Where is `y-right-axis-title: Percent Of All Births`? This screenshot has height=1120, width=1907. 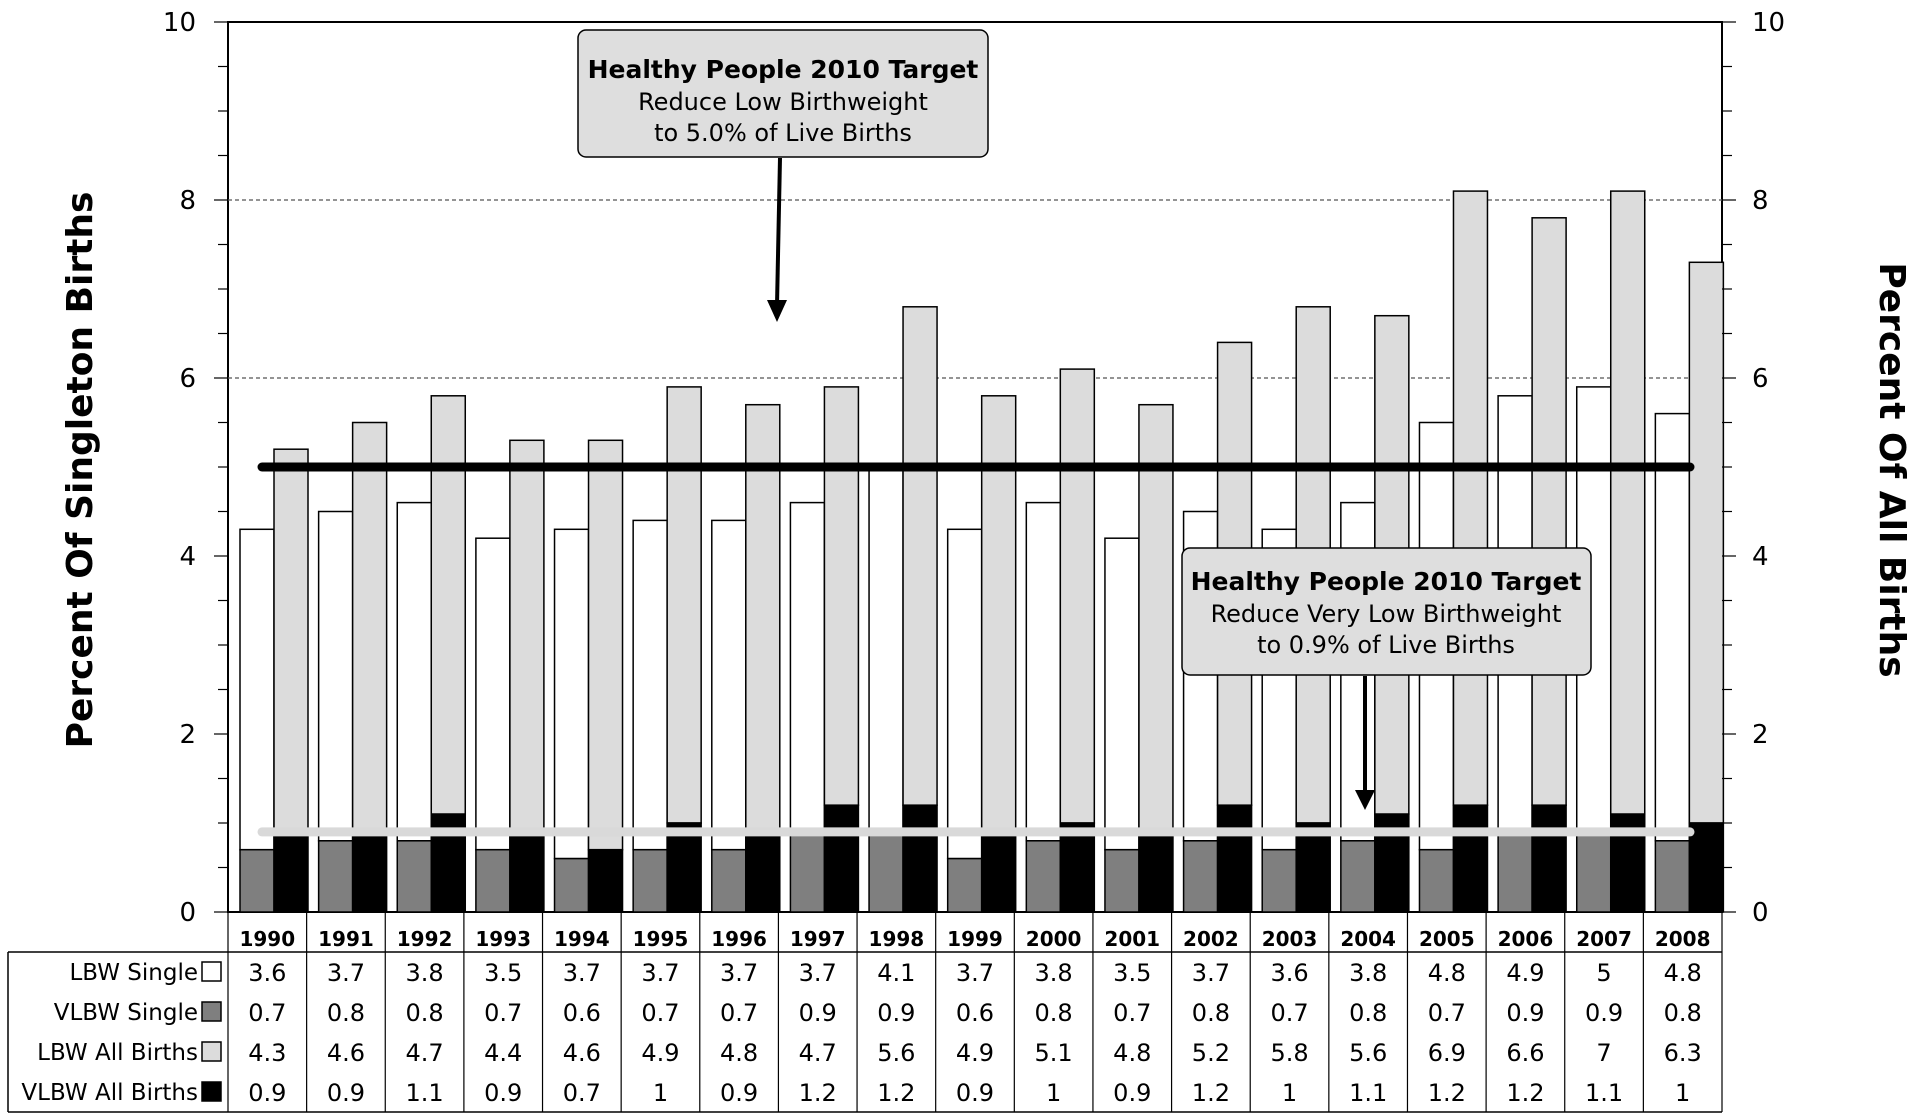
y-right-axis-title: Percent Of All Births is located at coordinates (1889, 469).